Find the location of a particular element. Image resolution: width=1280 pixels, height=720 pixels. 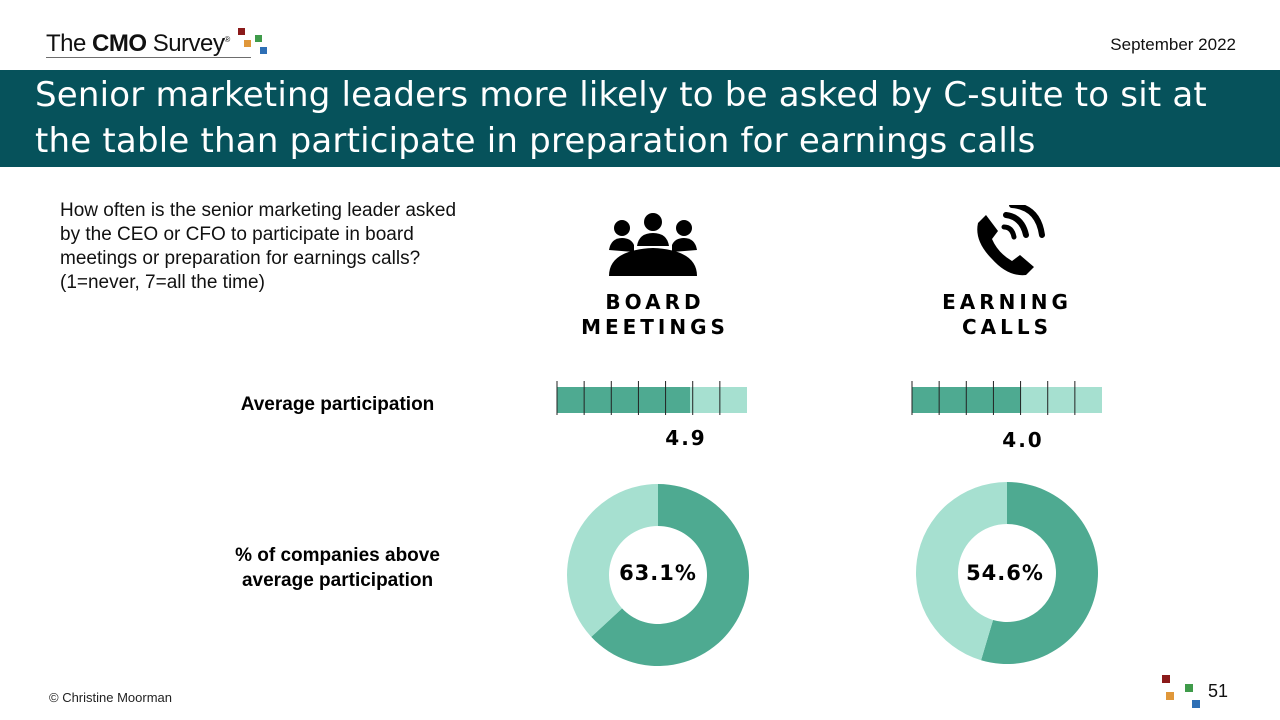

board-meetings-donut-slice-below is located at coordinates (612, 560).